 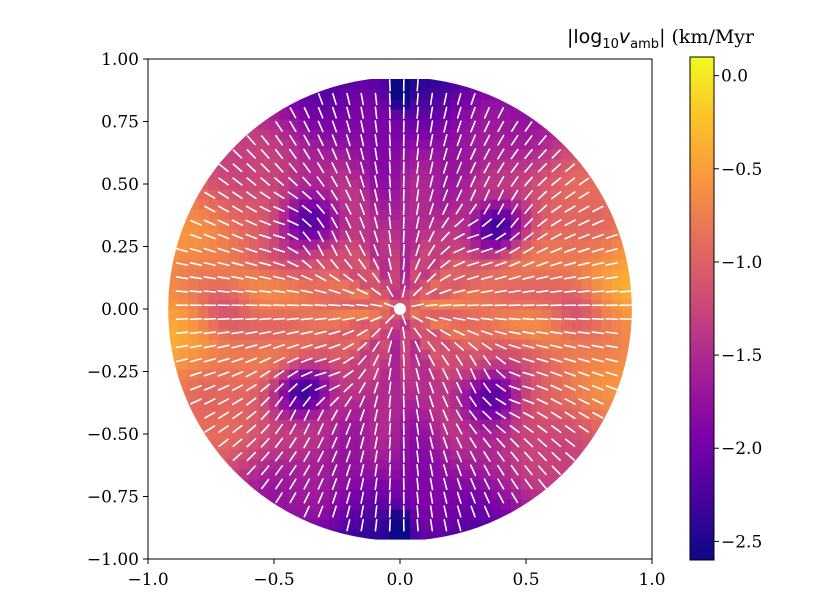 What do you see at coordinates (399, 580) in the screenshot?
I see `x-tick-label: 0.0` at bounding box center [399, 580].